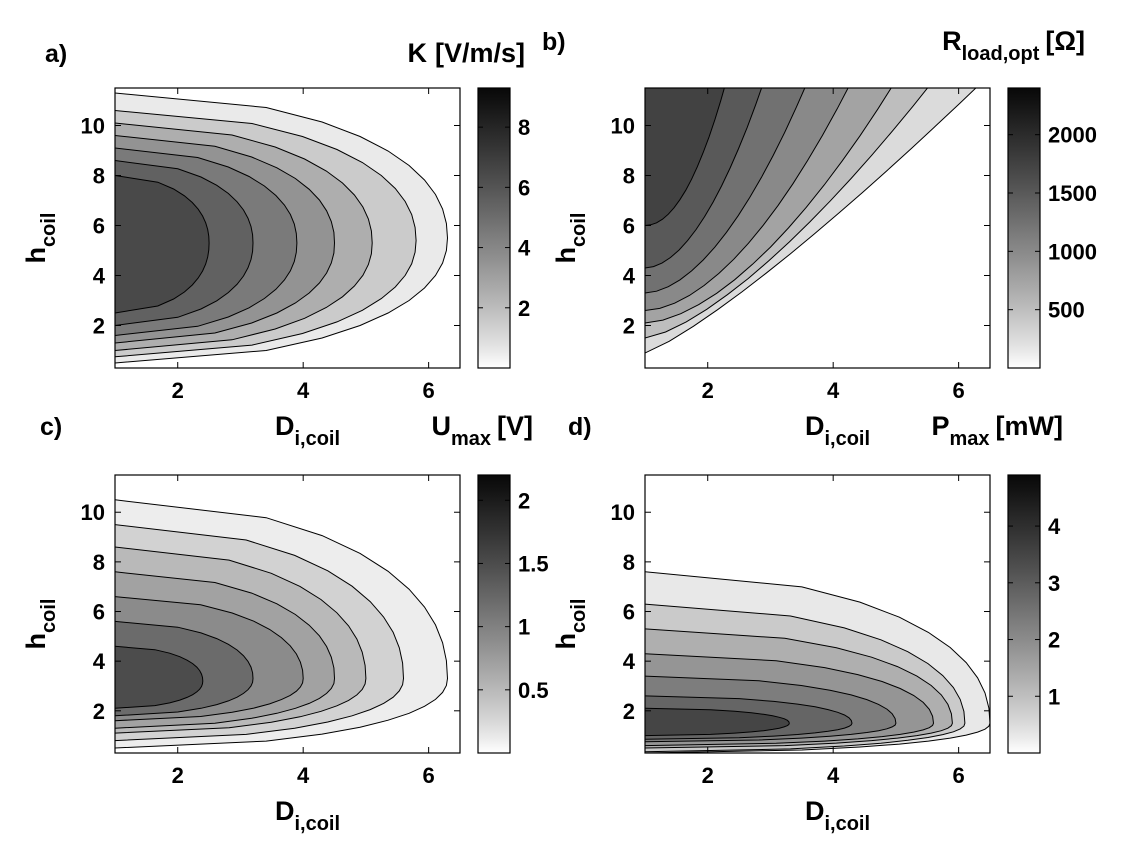 The image size is (1140, 844). I want to click on colorbar-tick-label: 0.5, so click(533, 690).